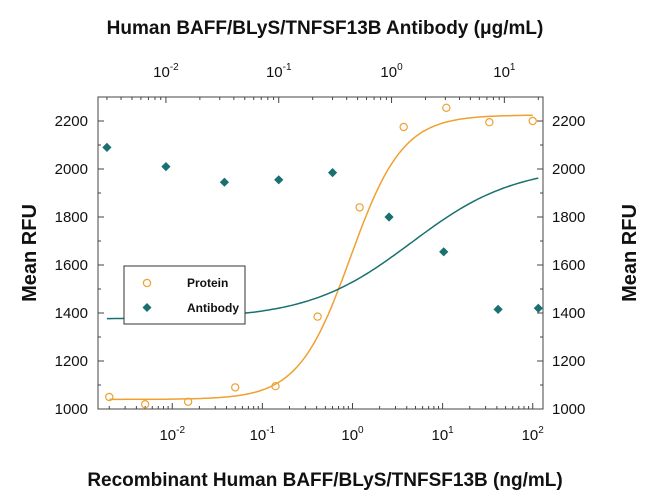 This screenshot has height=502, width=650. I want to click on left-tick-label-6: 2200, so click(71, 121).